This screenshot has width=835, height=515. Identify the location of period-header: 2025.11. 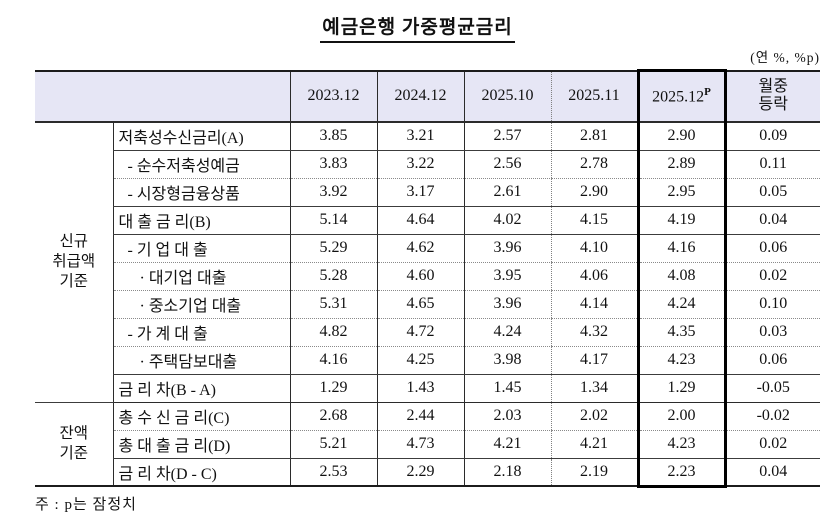
(594, 96).